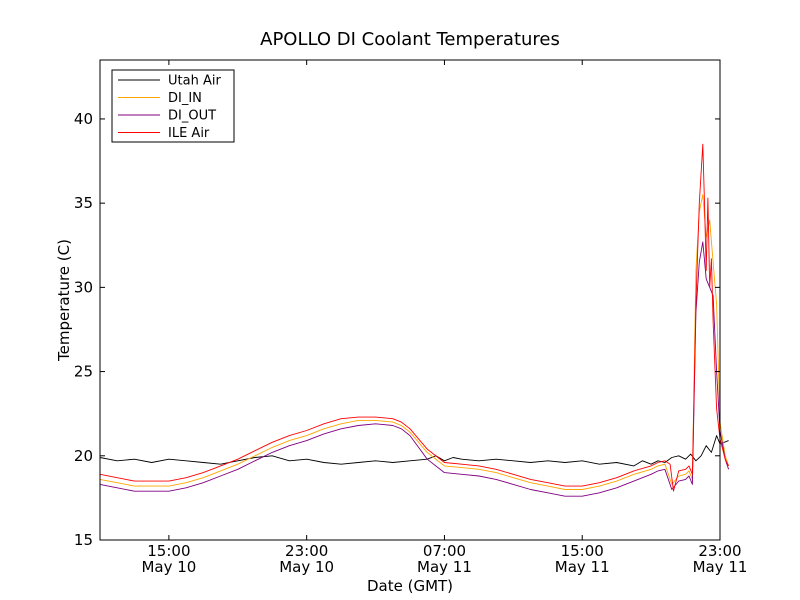 Image resolution: width=800 pixels, height=600 pixels. I want to click on legend: Utah Air DI_IN DI_OUT ILE Air, so click(173, 106).